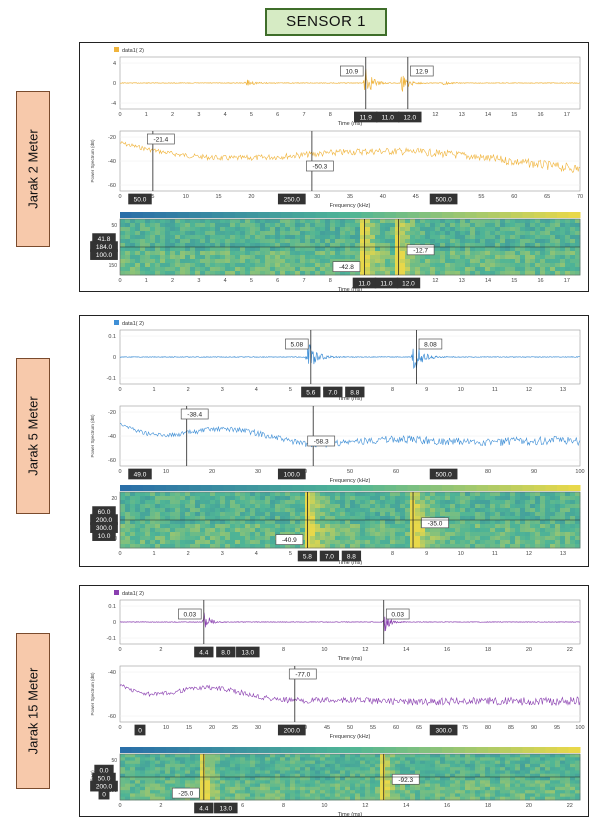 This screenshot has height=821, width=590. What do you see at coordinates (203, 809) in the screenshot?
I see `spectrogram-axis-tag: 4.4` at bounding box center [203, 809].